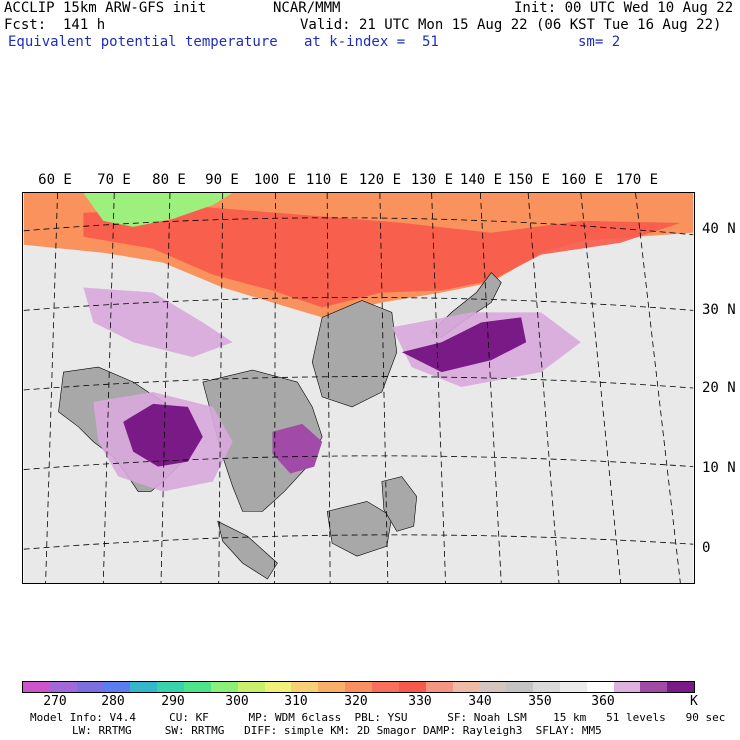 Image resolution: width=740 pixels, height=740 pixels. I want to click on land-east-china, so click(354, 354).